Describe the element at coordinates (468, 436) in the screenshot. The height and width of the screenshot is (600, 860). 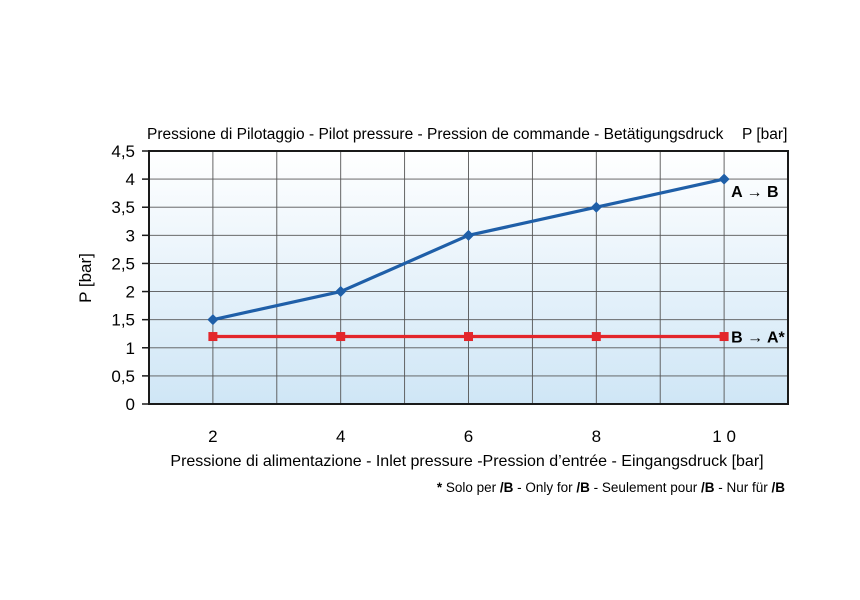
I see `x-tick-label: 6` at that location.